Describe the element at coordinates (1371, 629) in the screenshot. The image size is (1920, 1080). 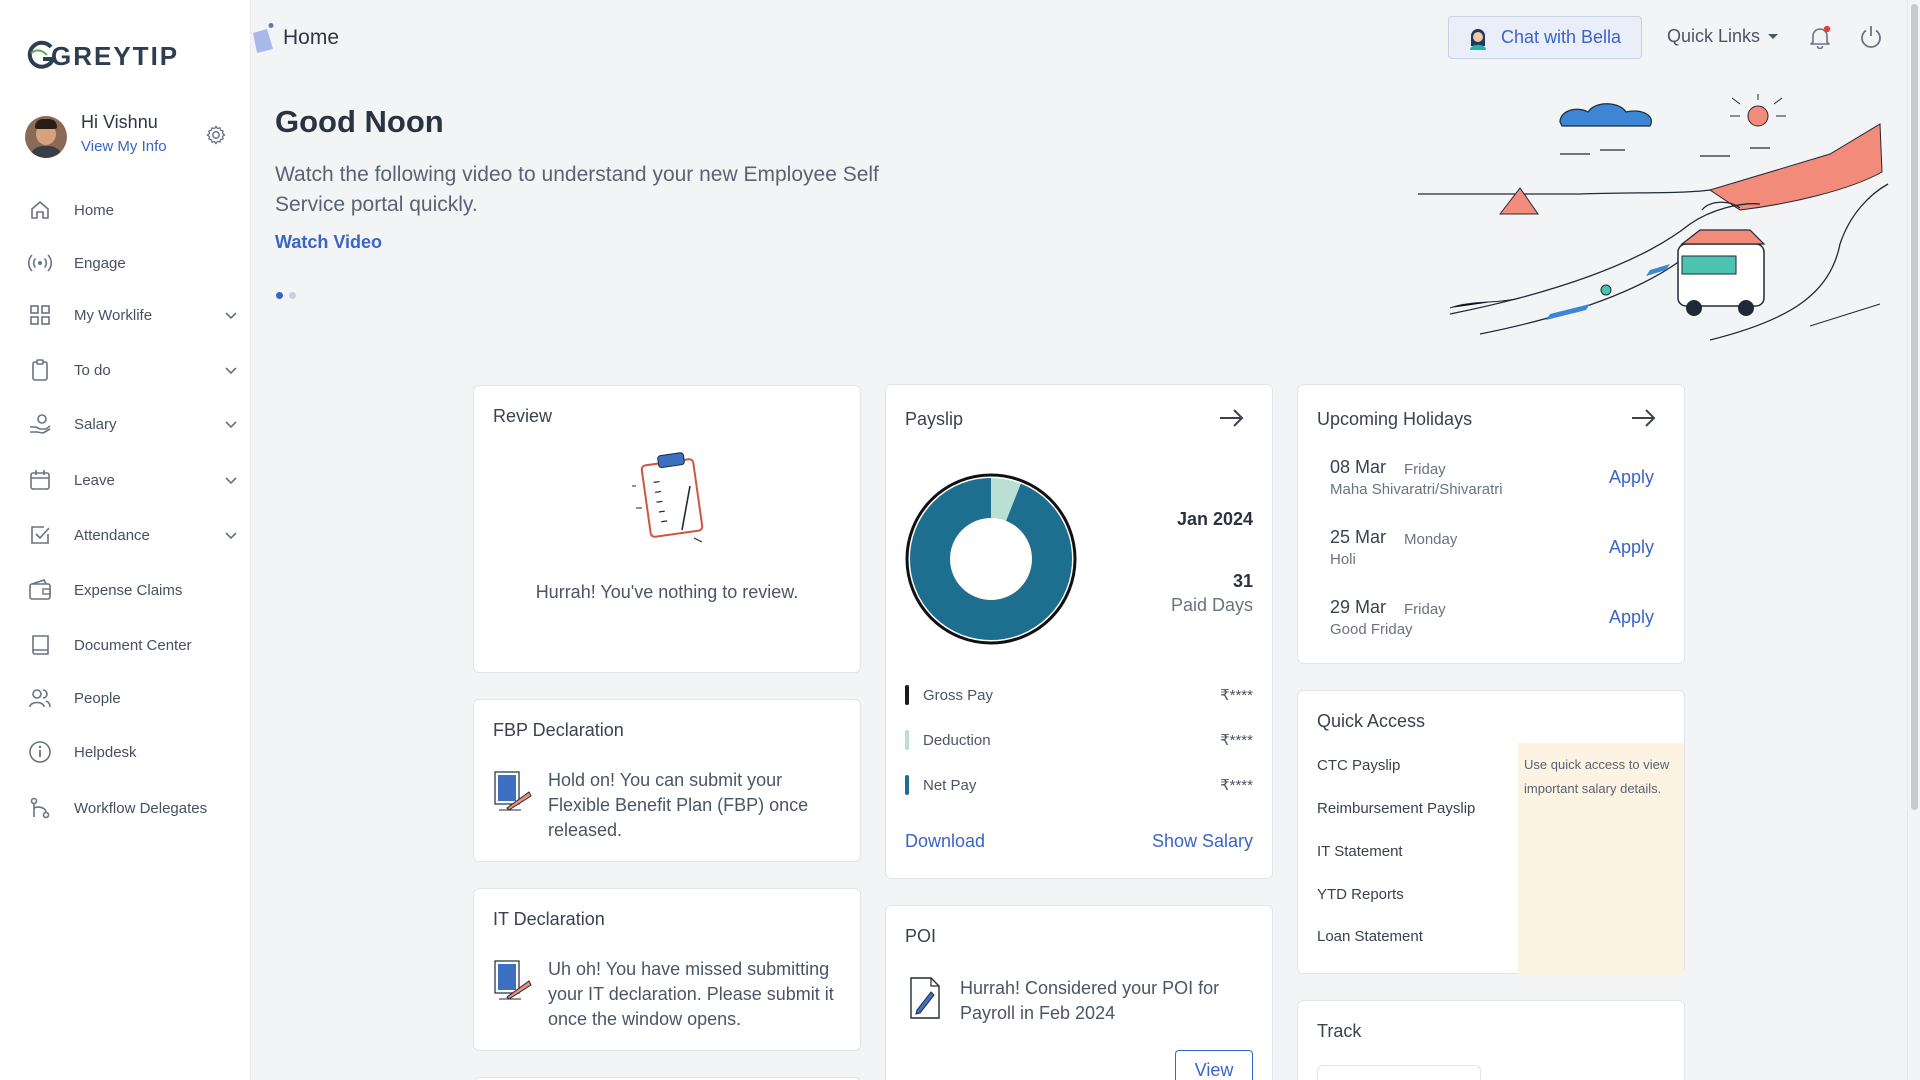
I see `holiday-name: Good Friday` at that location.